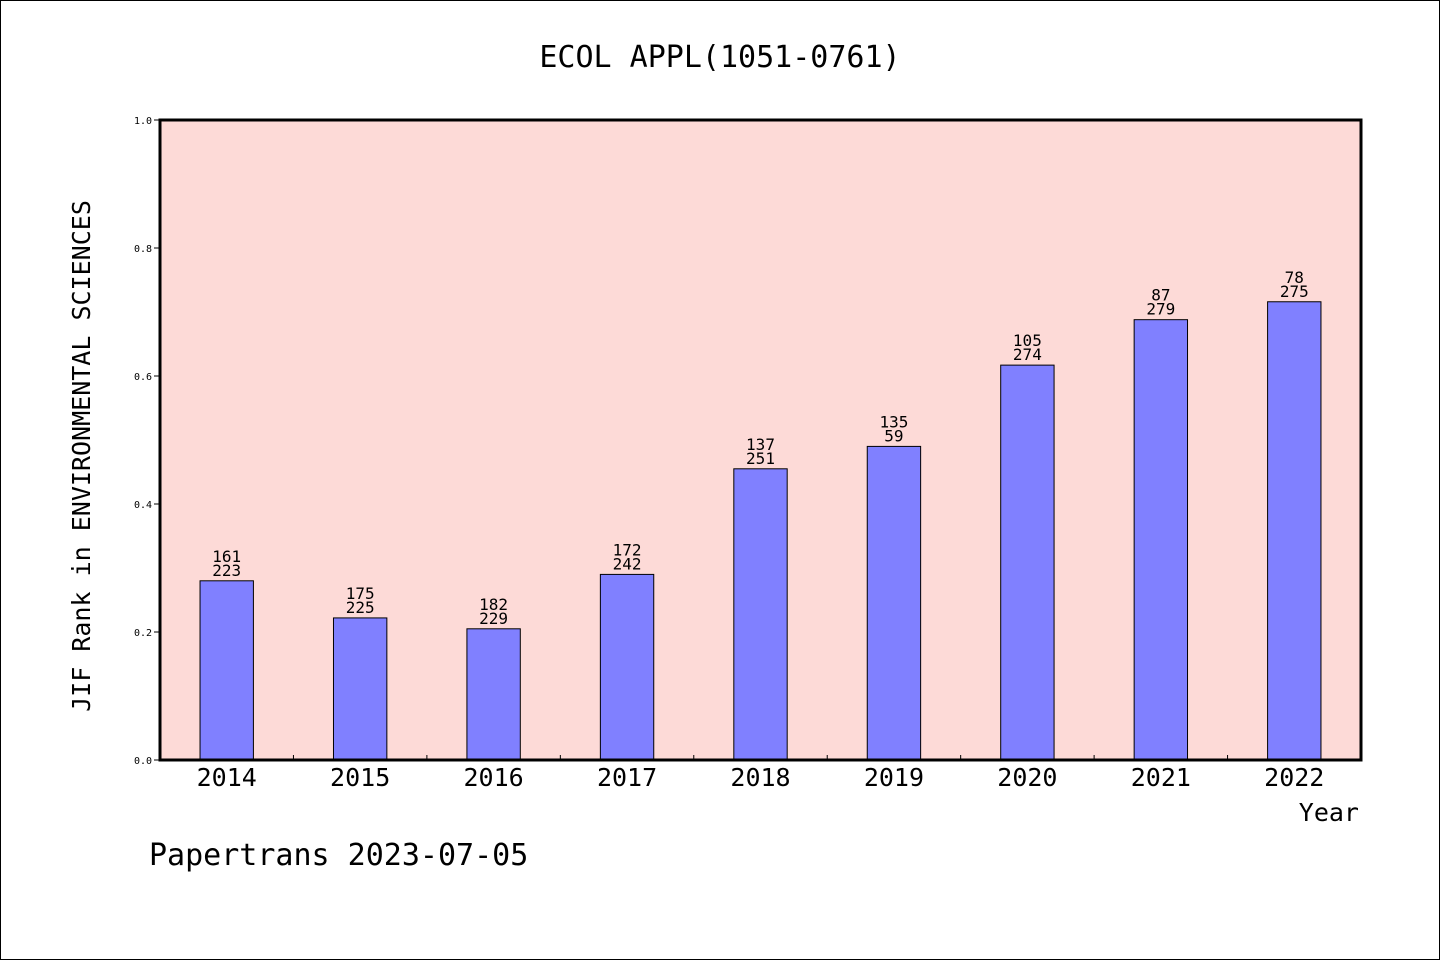 The height and width of the screenshot is (963, 1440). What do you see at coordinates (147, 441) in the screenshot?
I see `y-axis-ticks: 0.0 0.2 0.4 0.6 0.8 1.0` at bounding box center [147, 441].